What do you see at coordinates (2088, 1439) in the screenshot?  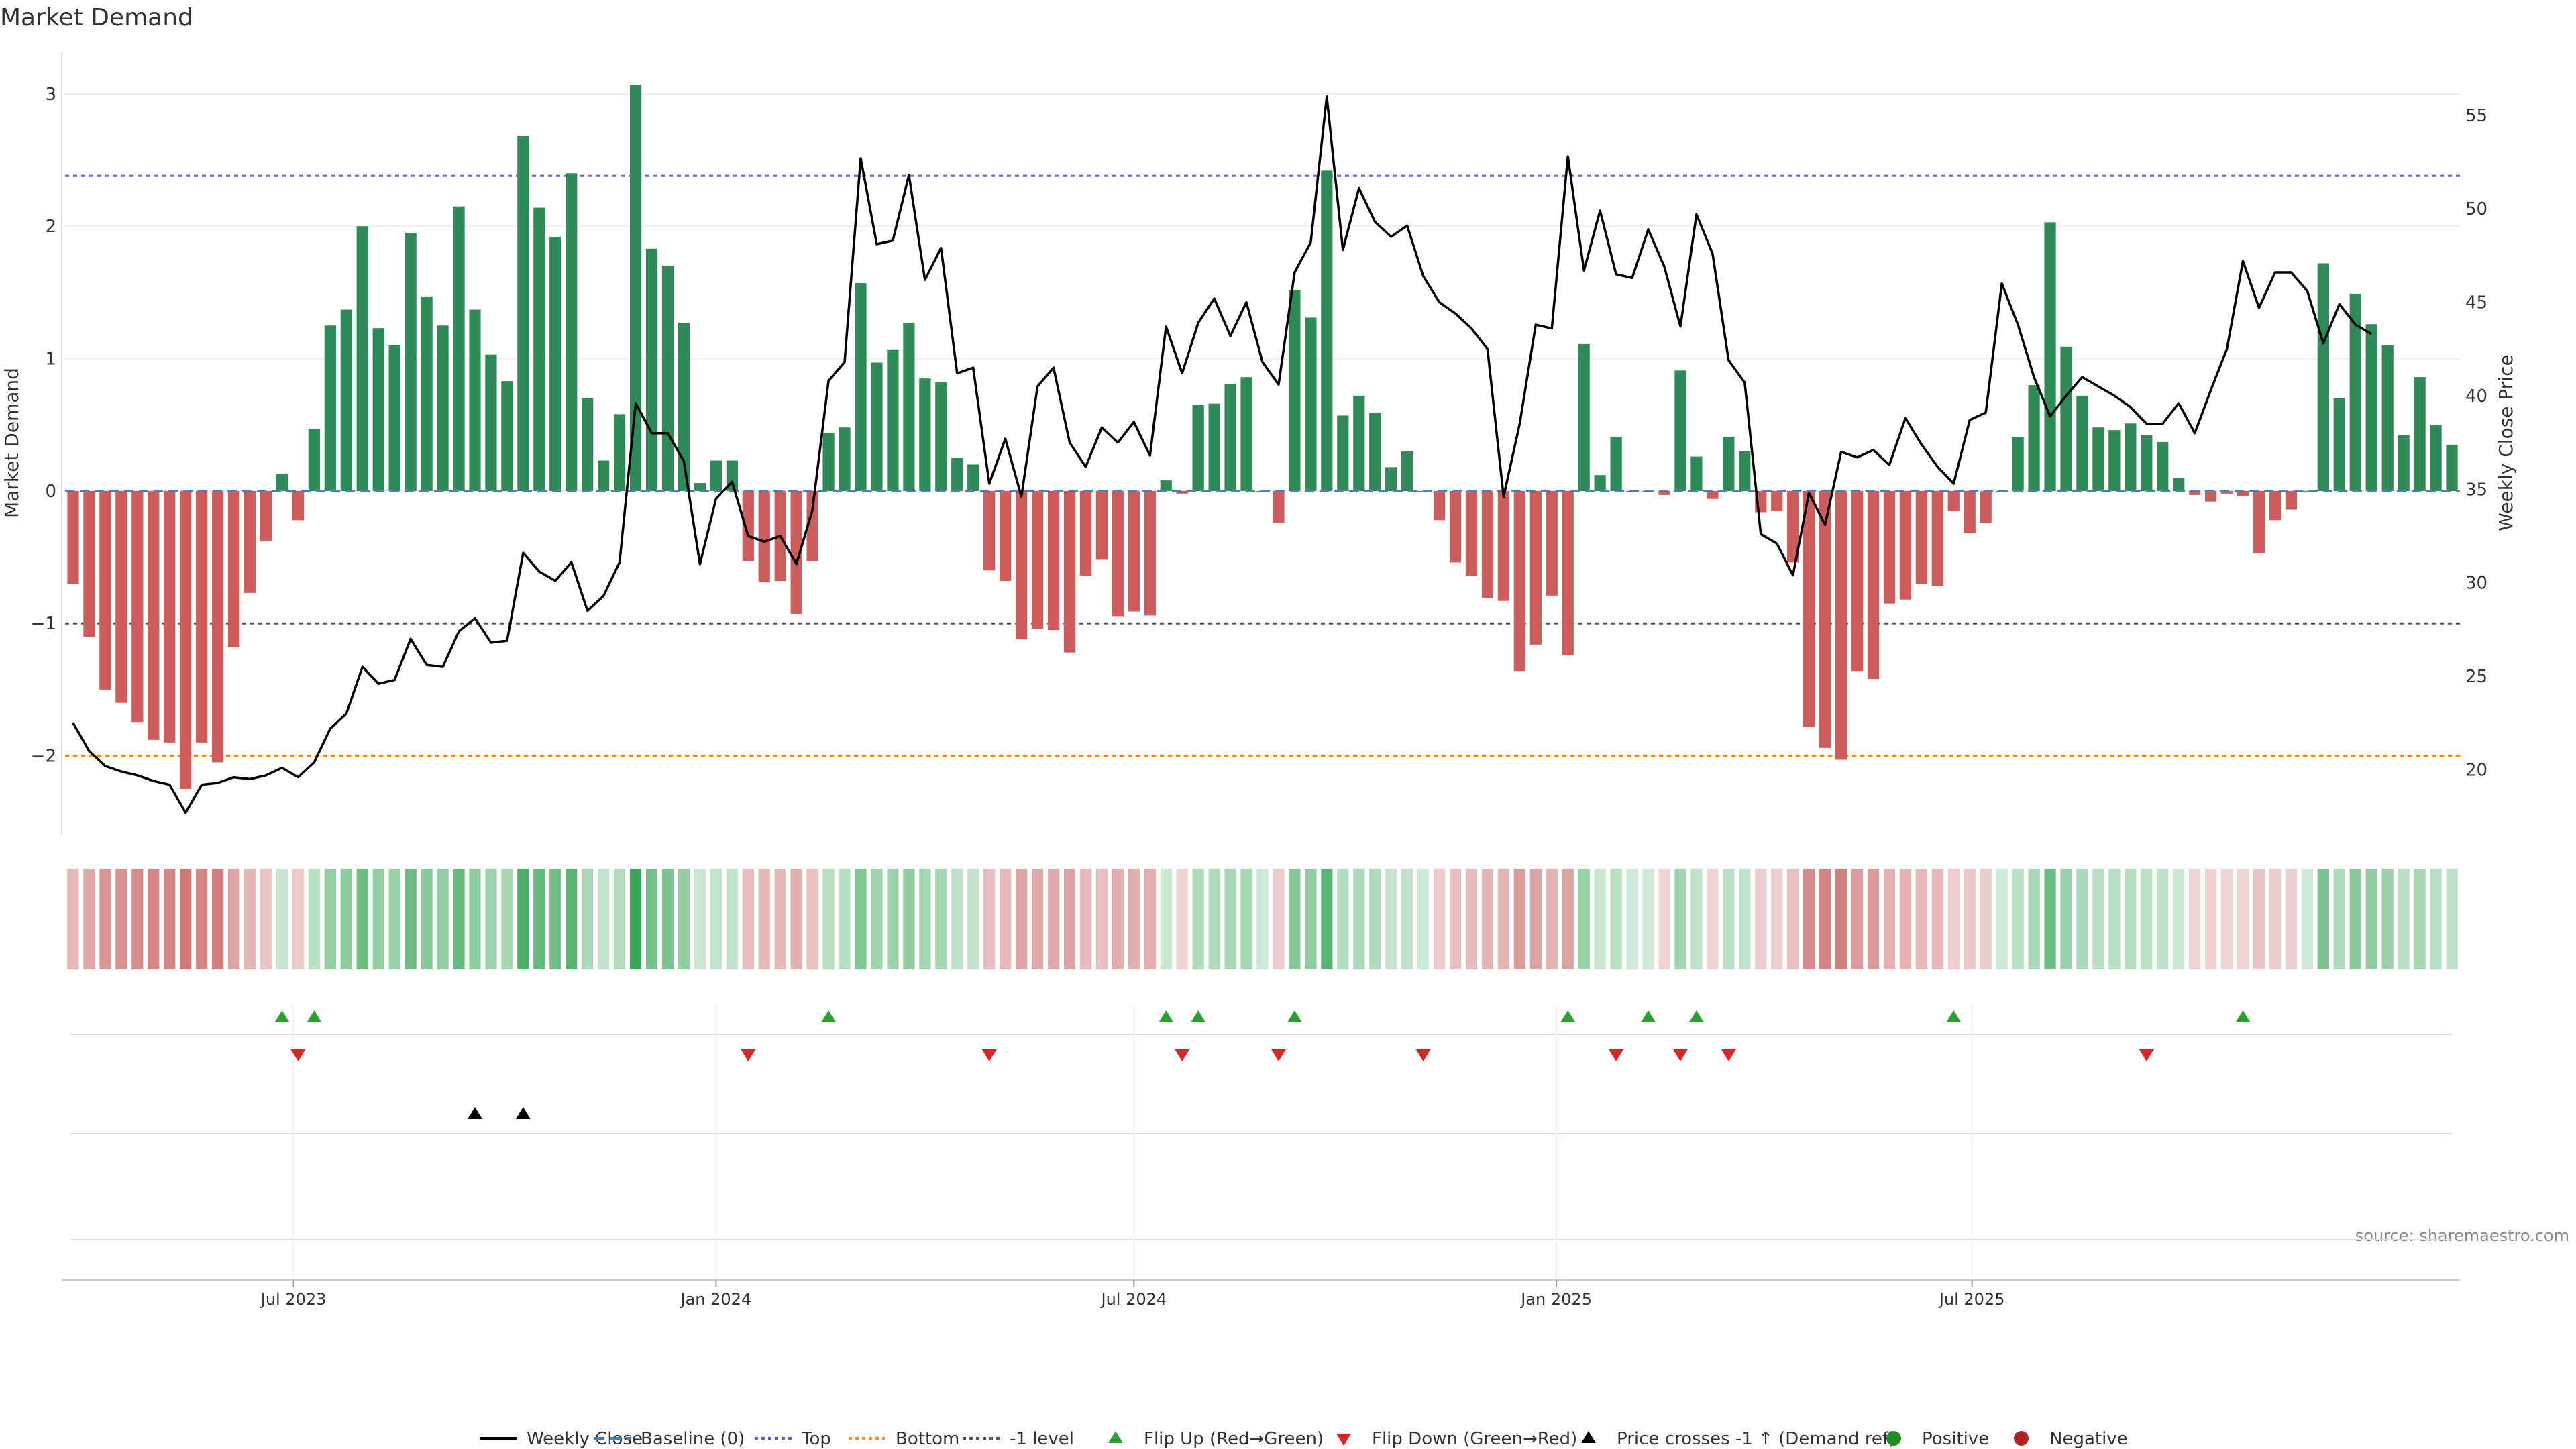 I see `legend-label: Negative` at bounding box center [2088, 1439].